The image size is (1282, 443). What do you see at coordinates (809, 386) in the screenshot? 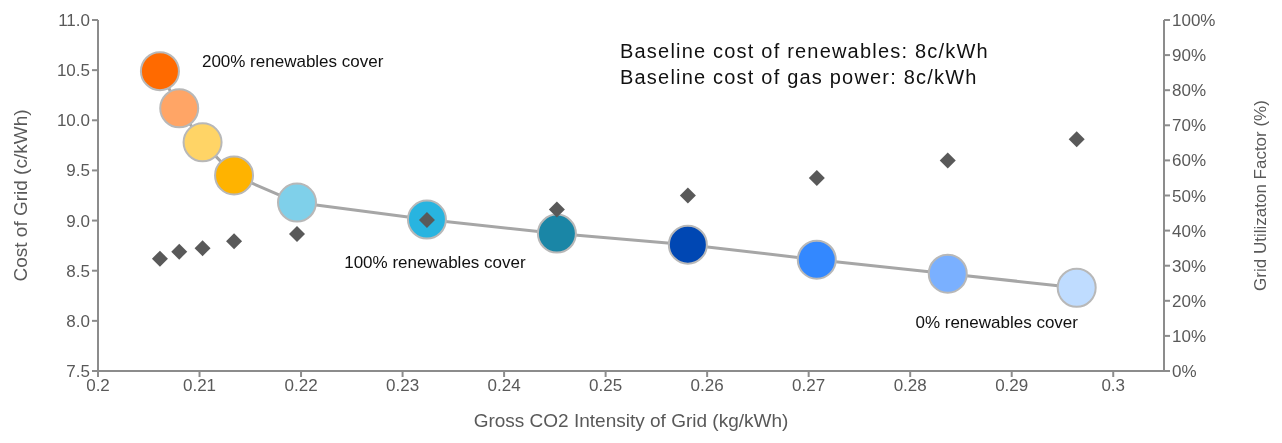
I see `x-tick-label: 0.27` at bounding box center [809, 386].